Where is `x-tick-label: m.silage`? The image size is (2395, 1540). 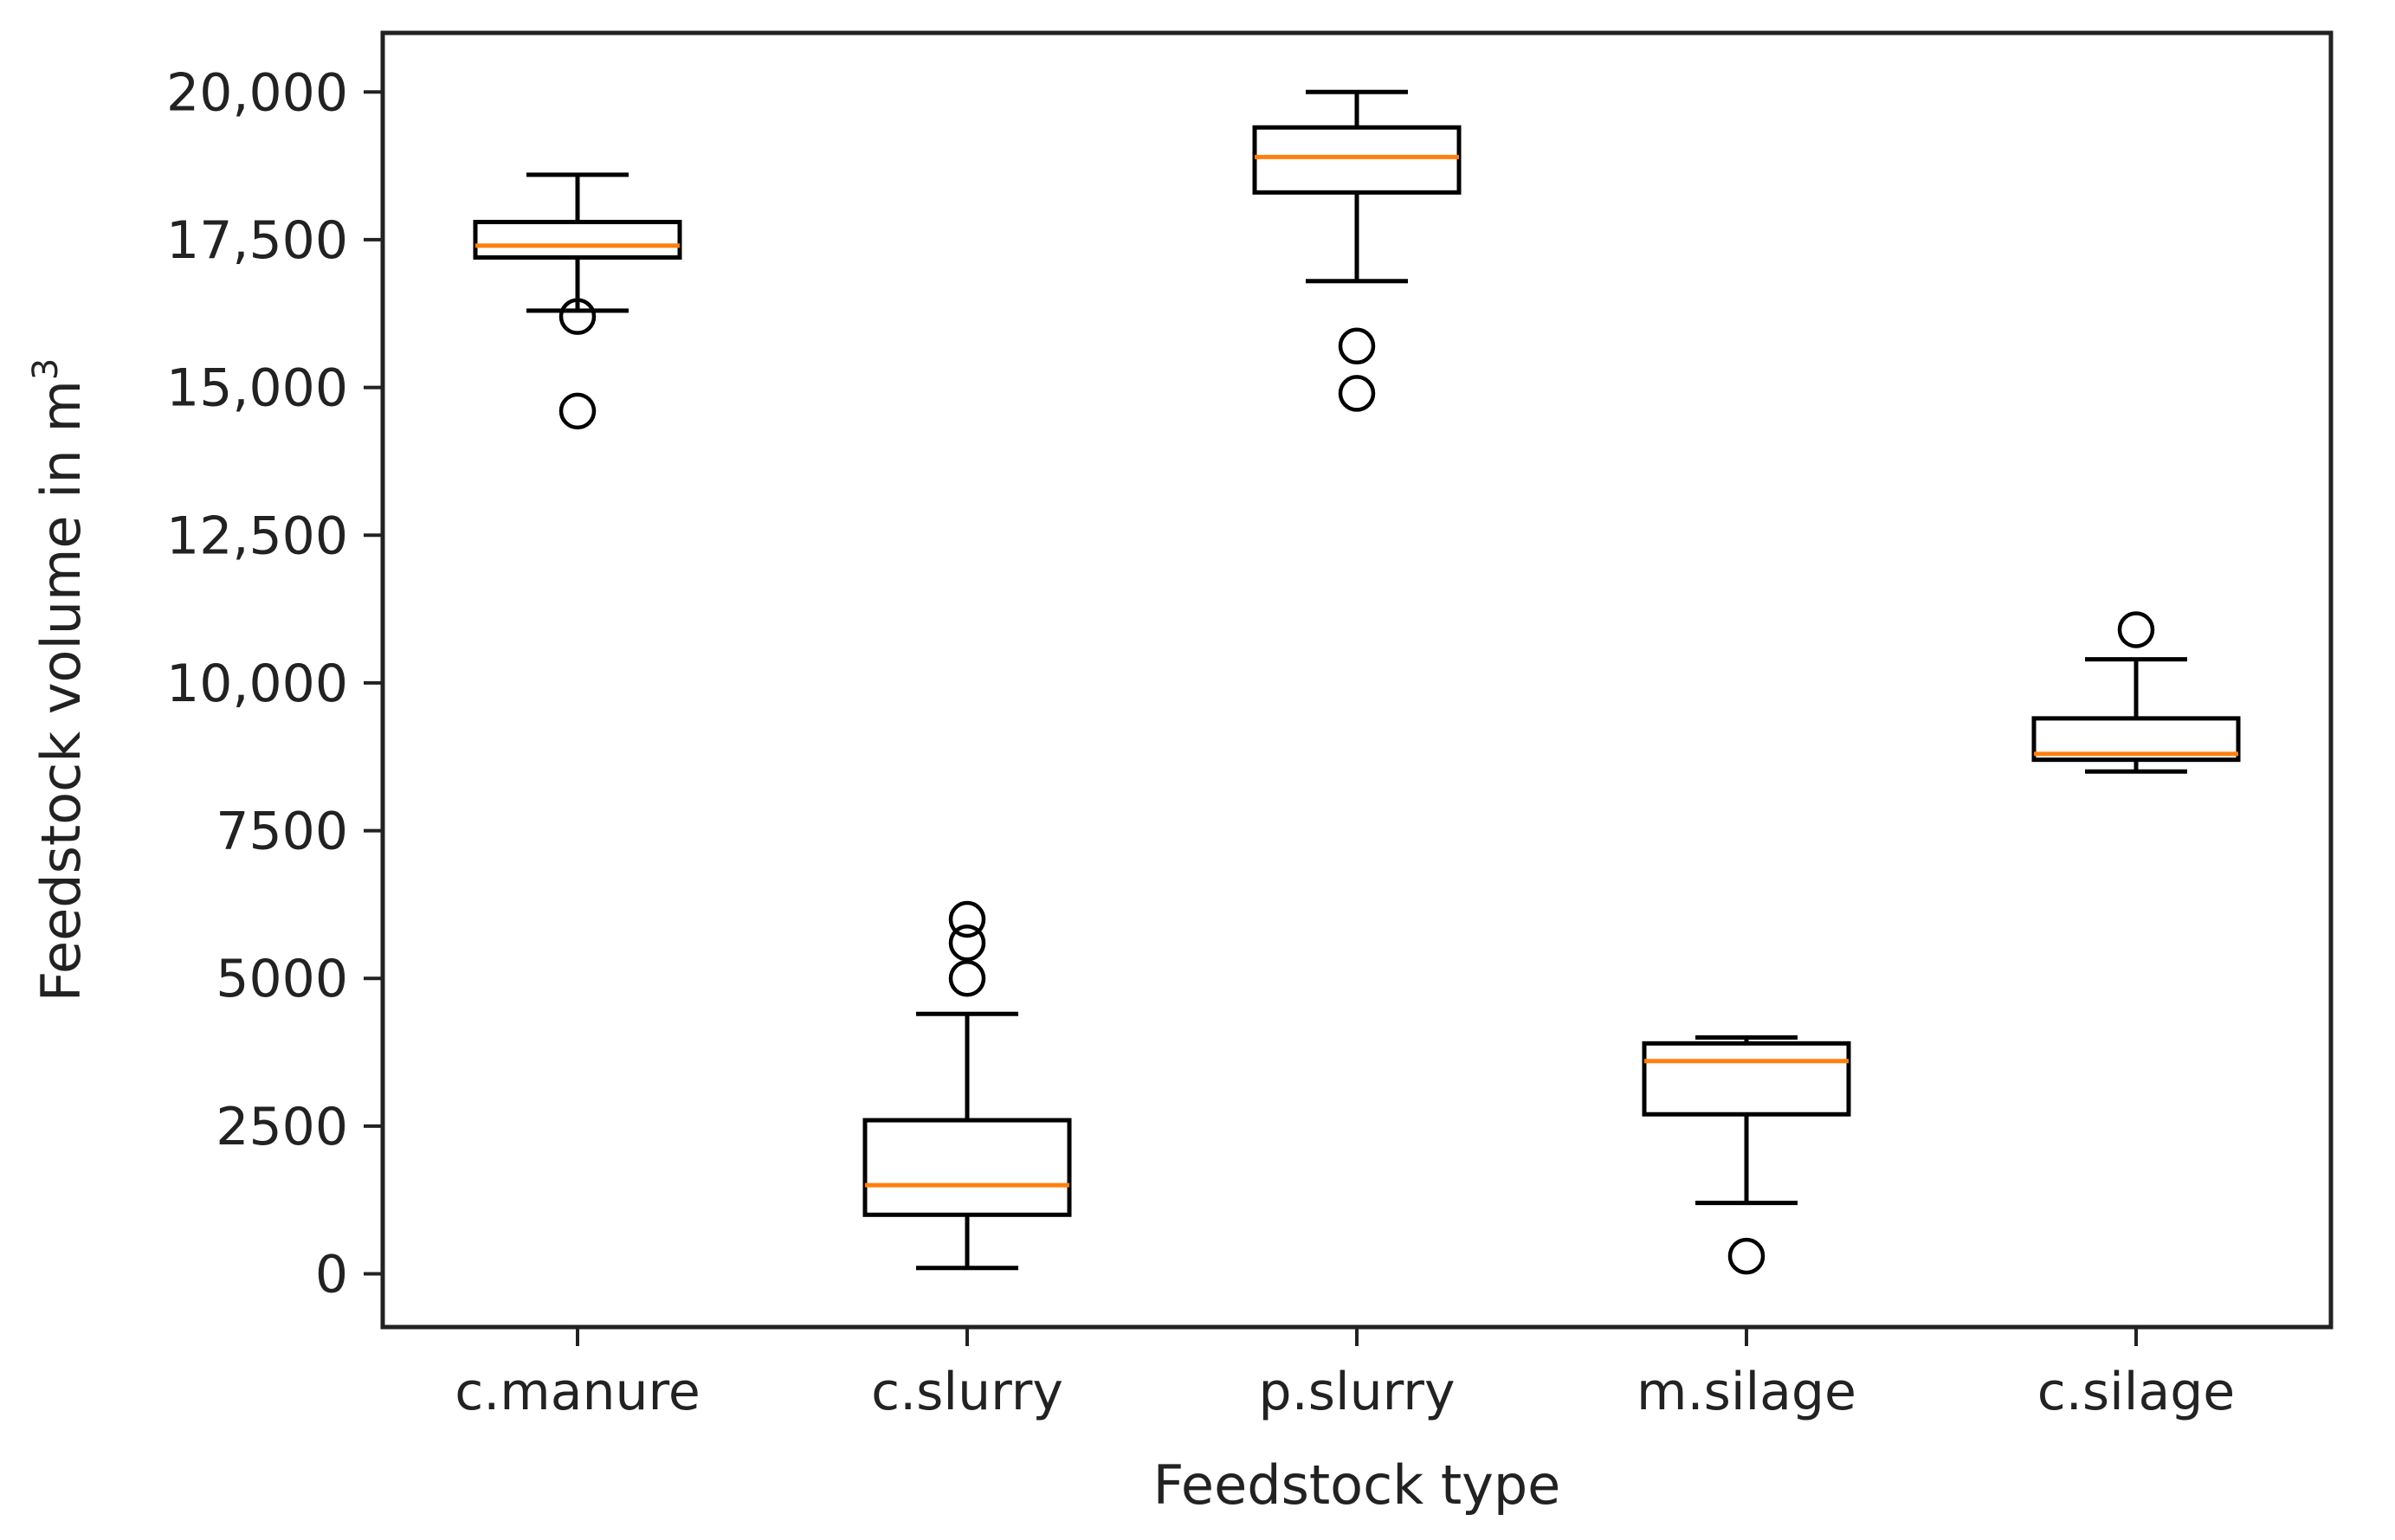 x-tick-label: m.silage is located at coordinates (1746, 1392).